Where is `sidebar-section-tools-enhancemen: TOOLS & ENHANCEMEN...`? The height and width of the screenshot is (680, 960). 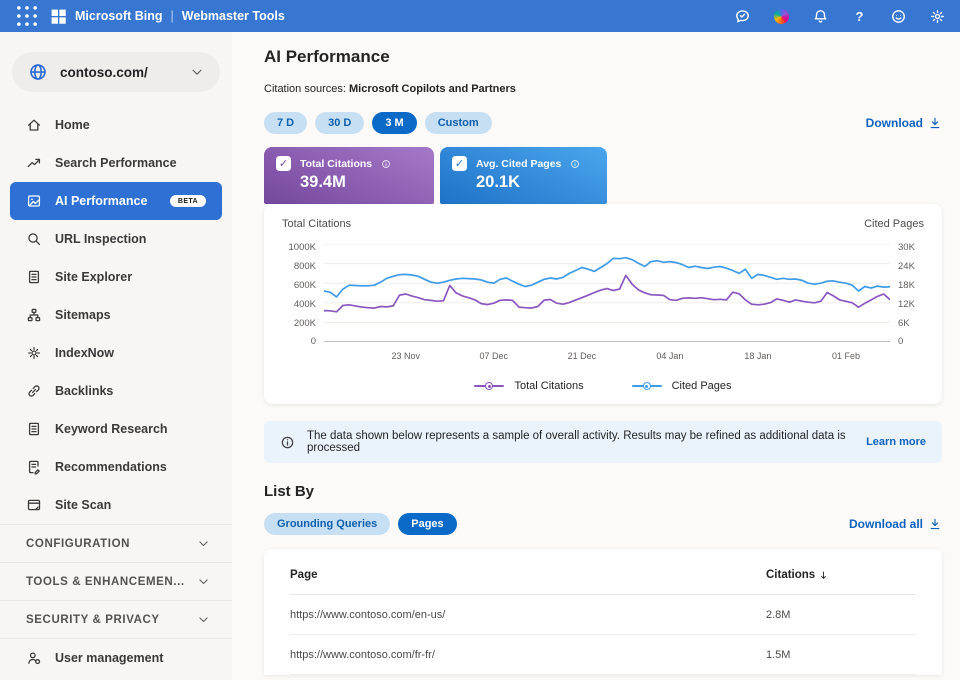 sidebar-section-tools-enhancemen: TOOLS & ENHANCEMEN... is located at coordinates (116, 581).